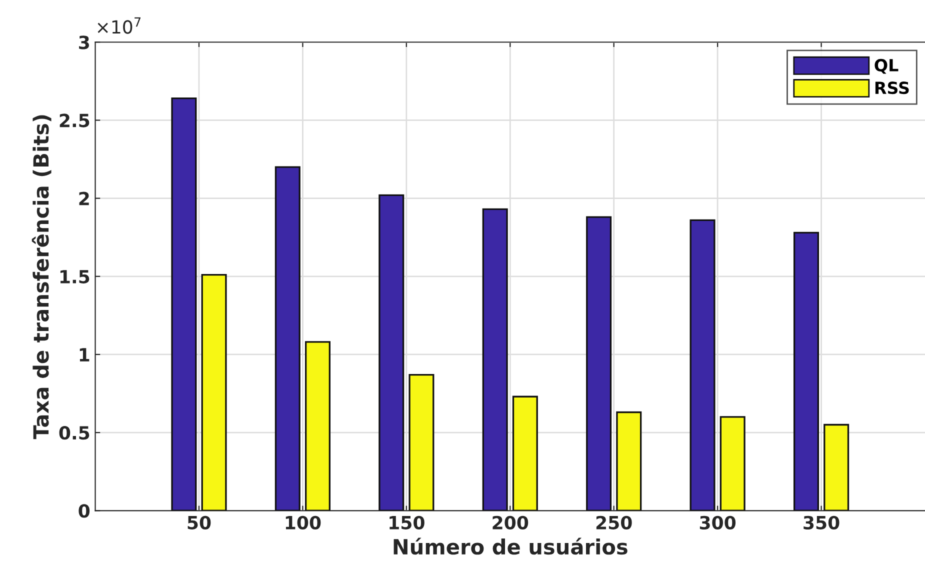 The image size is (925, 577). Describe the element at coordinates (718, 523) in the screenshot. I see `x-tick-label: 300` at that location.